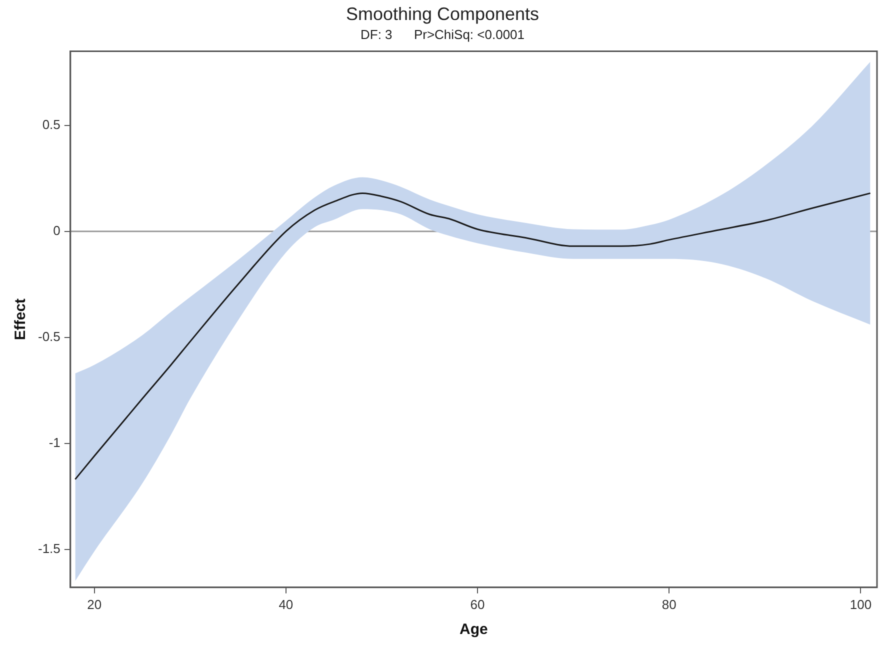 This screenshot has height=647, width=879. What do you see at coordinates (477, 604) in the screenshot?
I see `x-tick-label: 60` at bounding box center [477, 604].